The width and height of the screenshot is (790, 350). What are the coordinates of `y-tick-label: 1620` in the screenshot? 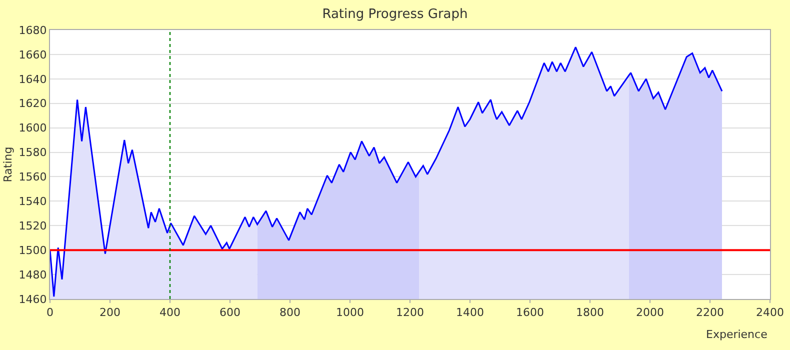 It's located at (32, 103).